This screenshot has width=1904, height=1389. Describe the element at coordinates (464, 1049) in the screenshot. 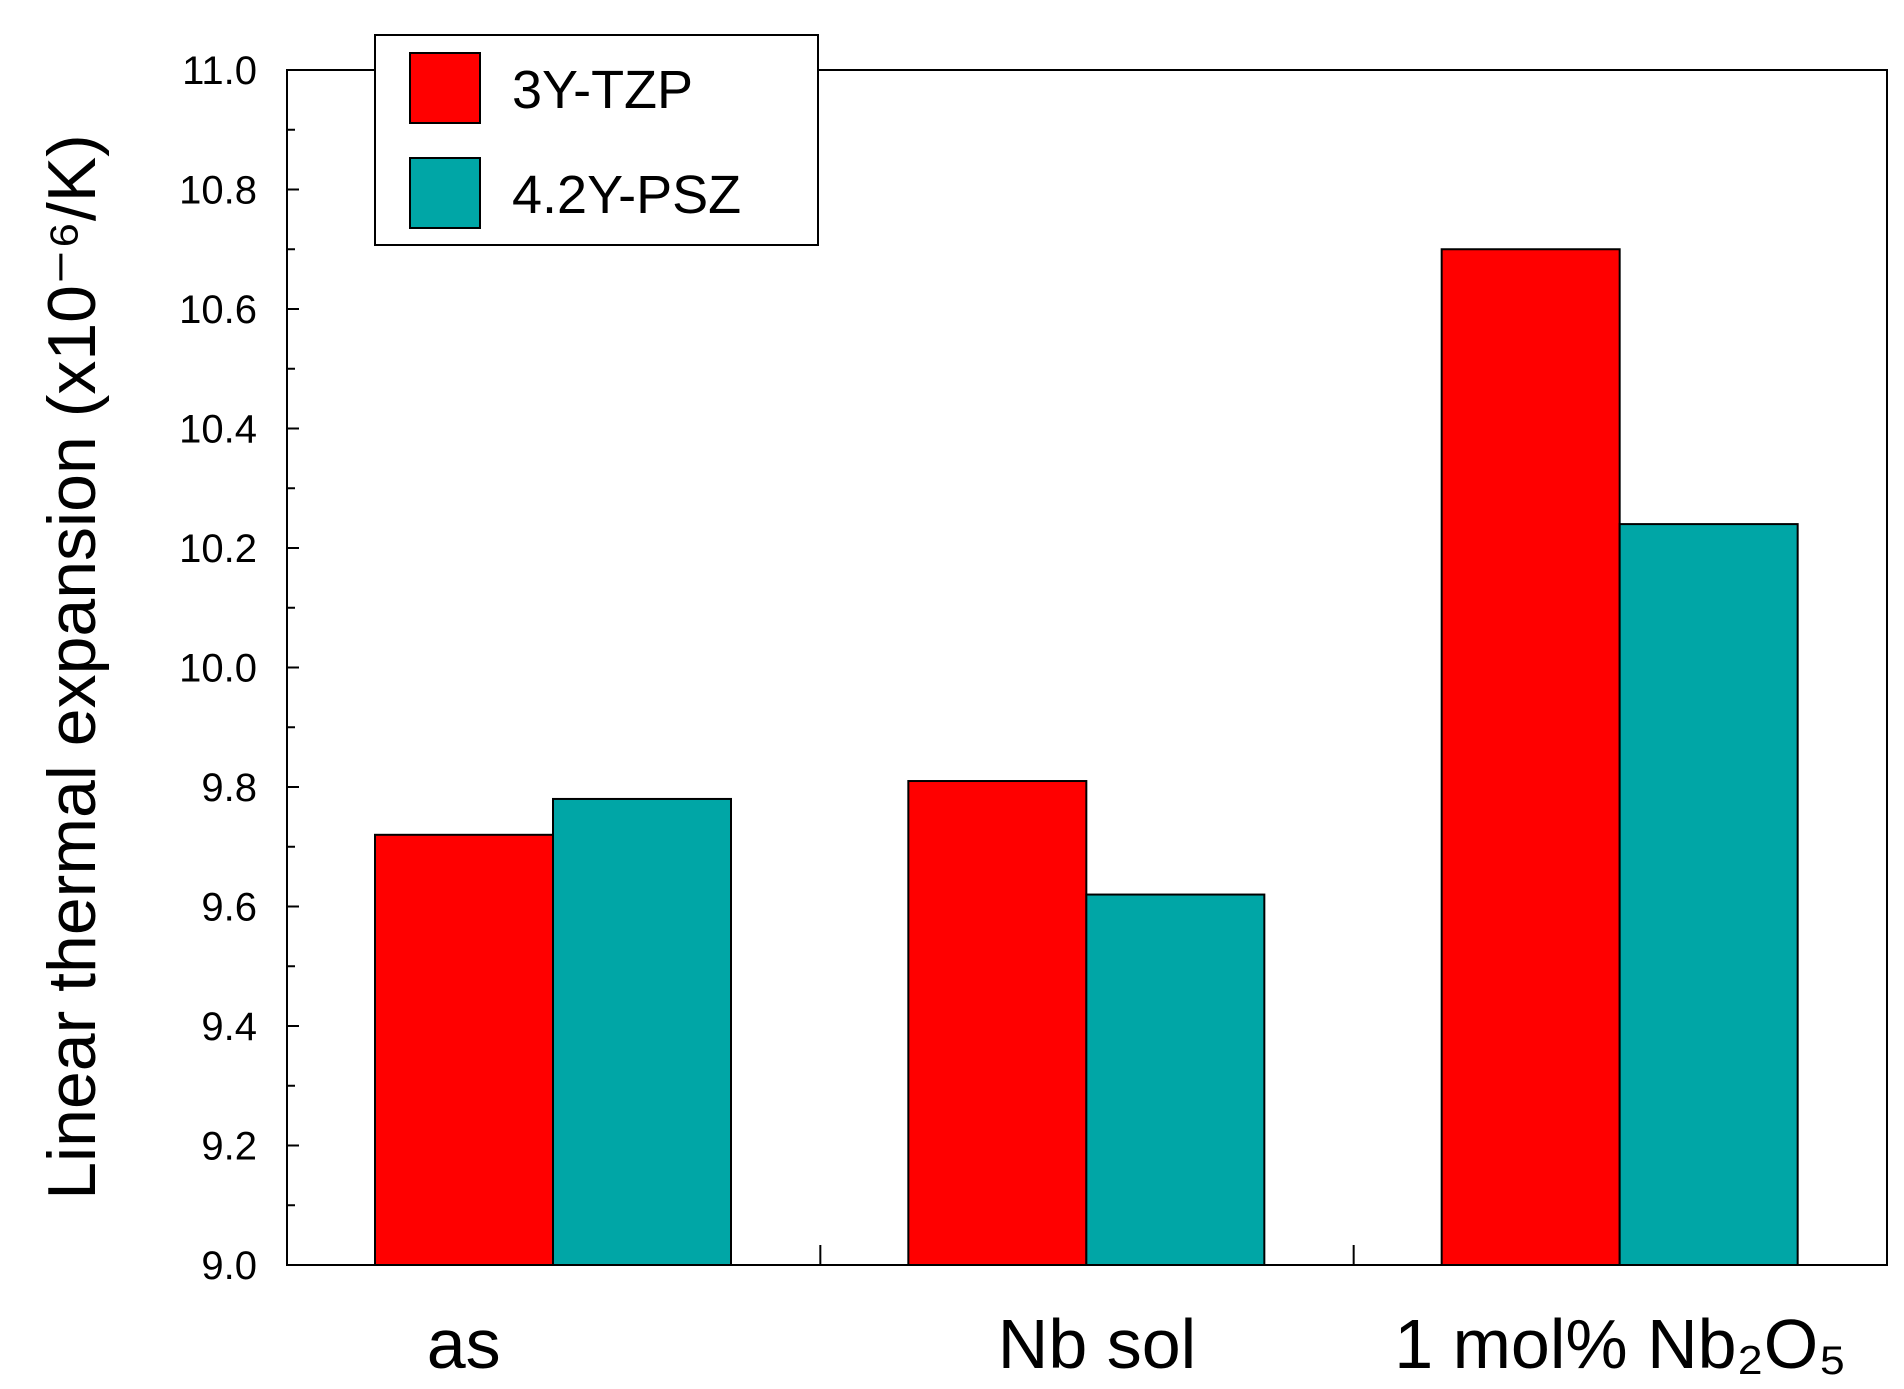

I see `bar-3y-tzp-as` at that location.